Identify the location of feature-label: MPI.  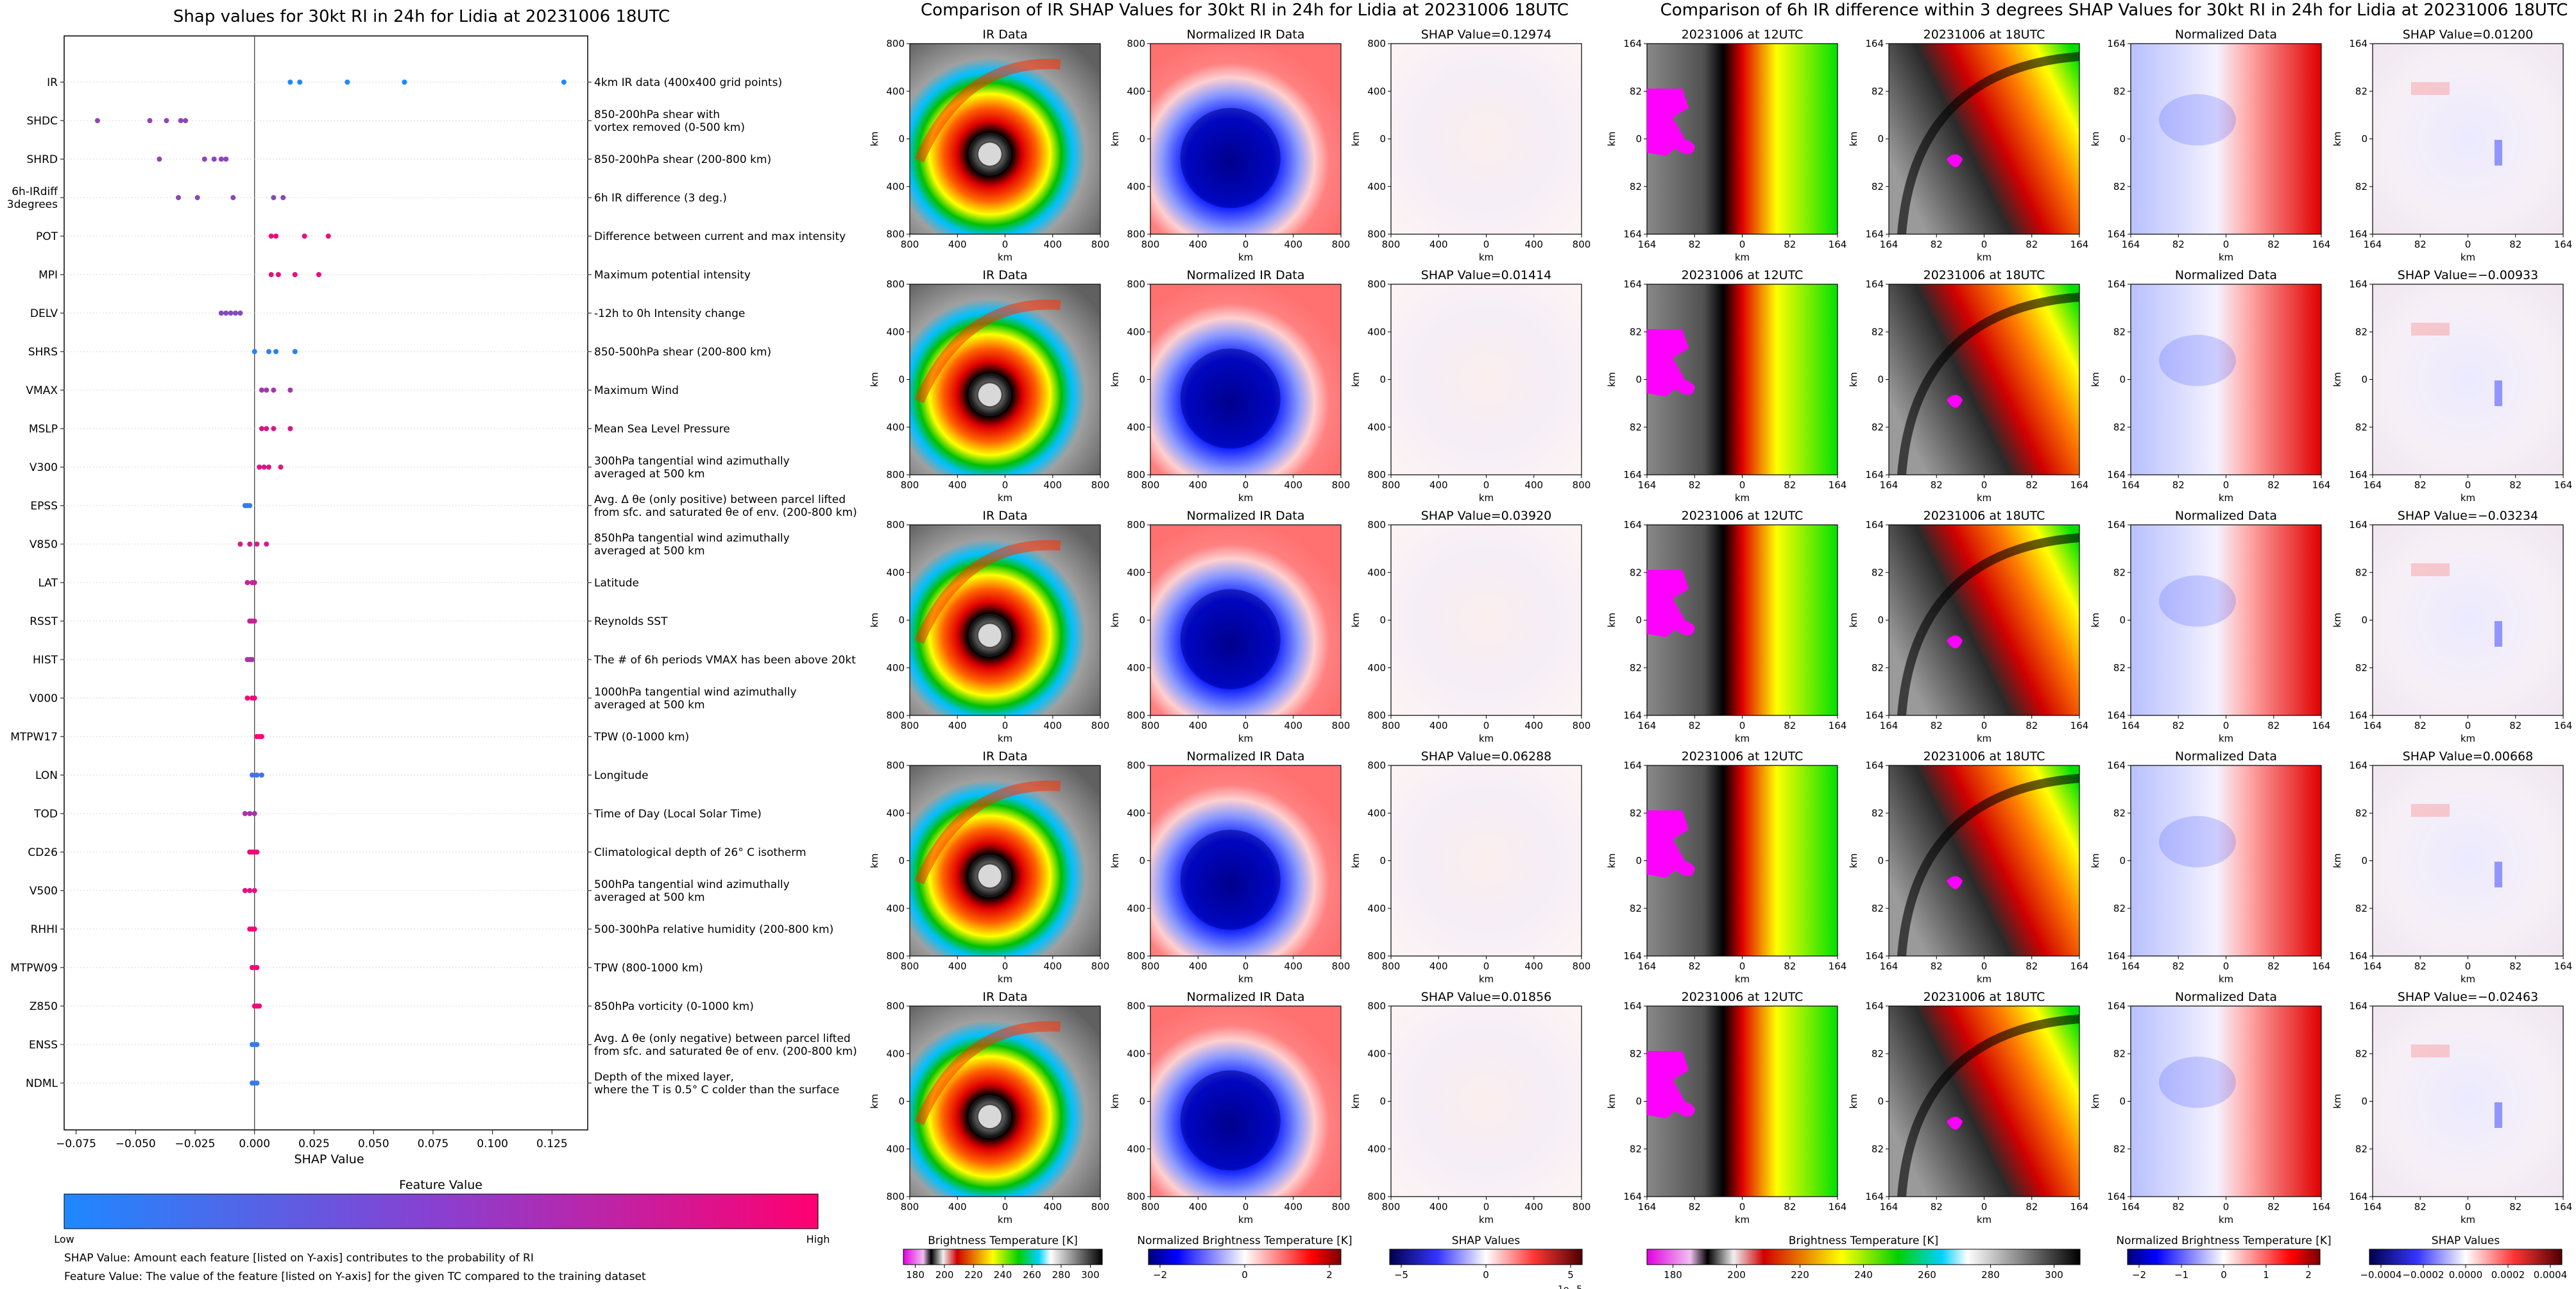
(48, 275).